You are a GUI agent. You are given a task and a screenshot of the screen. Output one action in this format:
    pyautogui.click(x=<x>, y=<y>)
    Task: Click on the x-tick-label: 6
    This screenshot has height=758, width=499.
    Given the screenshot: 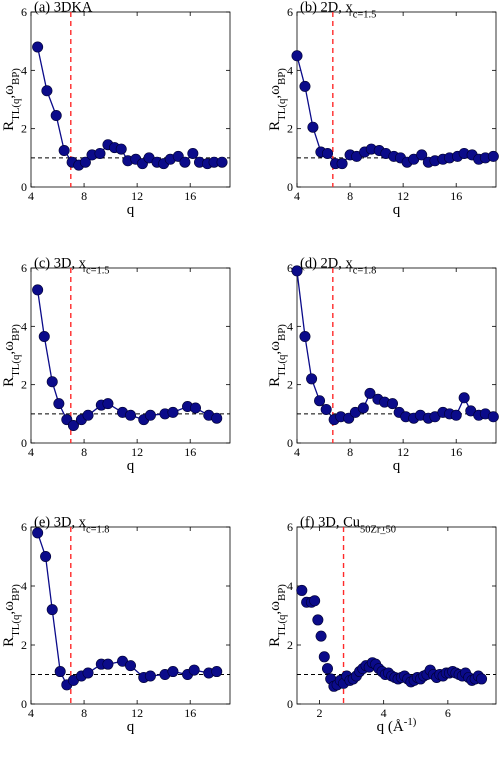 What is the action you would take?
    pyautogui.click(x=448, y=713)
    